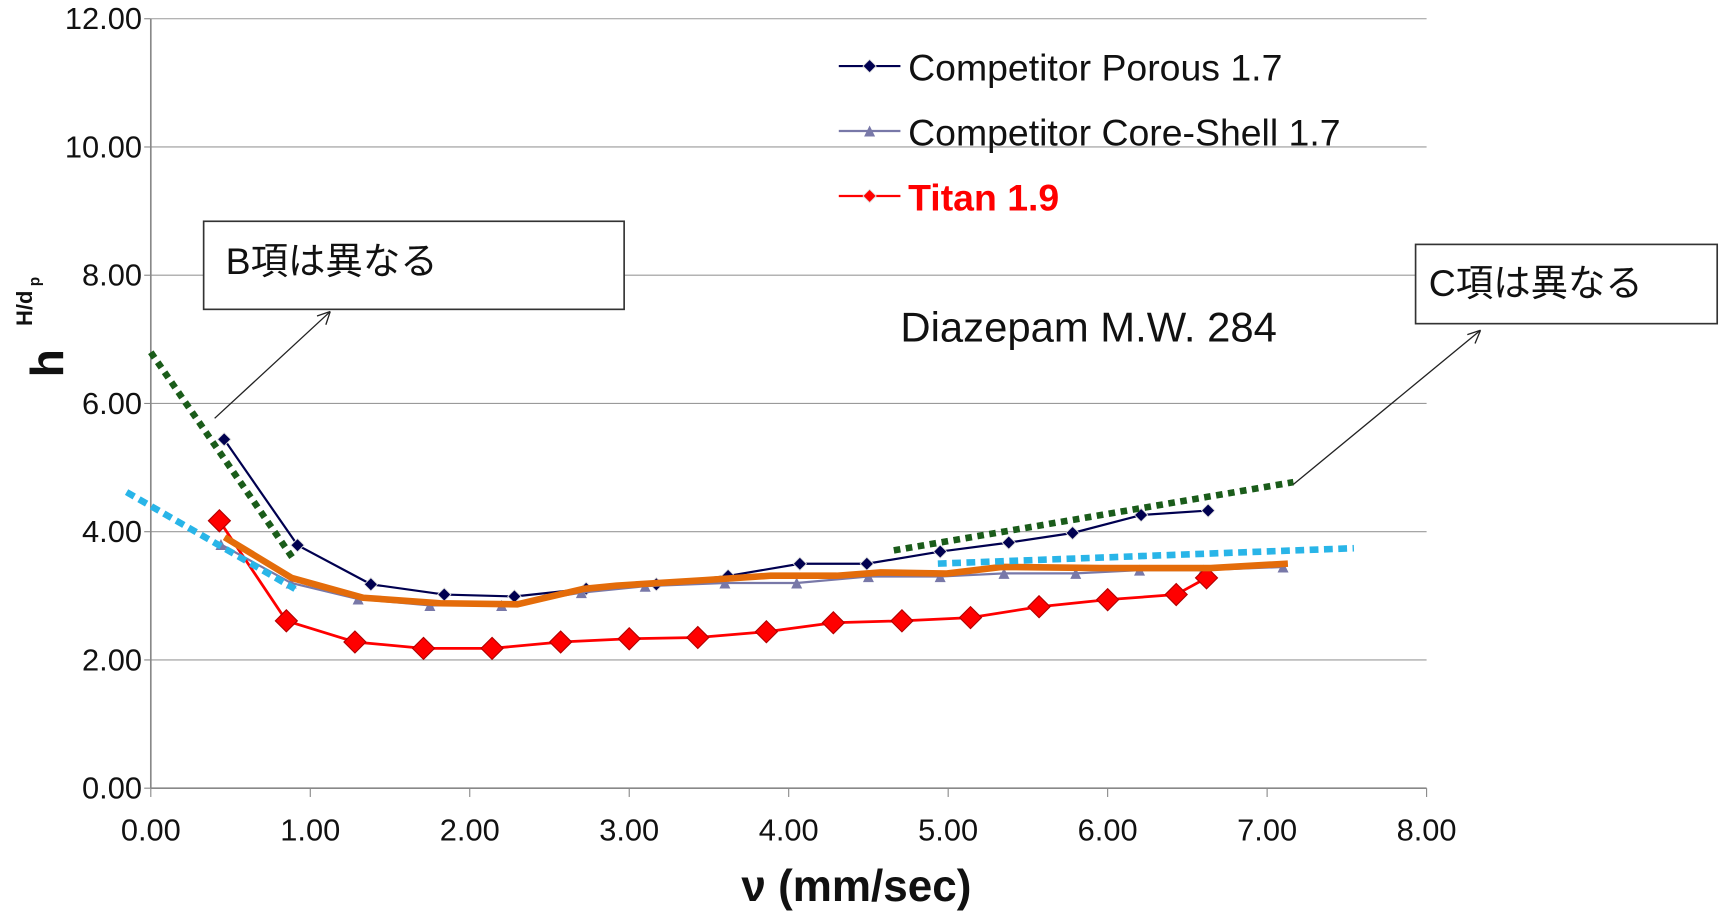 The image size is (1726, 917). I want to click on x-tick-label: 7.00, so click(1267, 829).